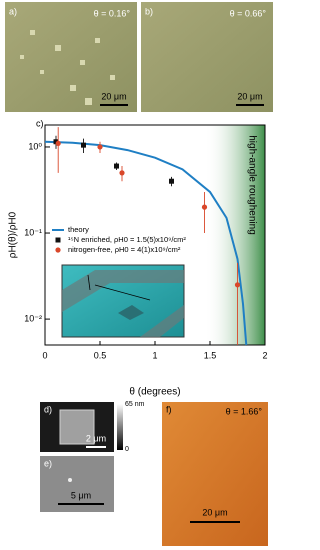  Describe the element at coordinates (48, 409) in the screenshot. I see `panel-label: d)` at that location.